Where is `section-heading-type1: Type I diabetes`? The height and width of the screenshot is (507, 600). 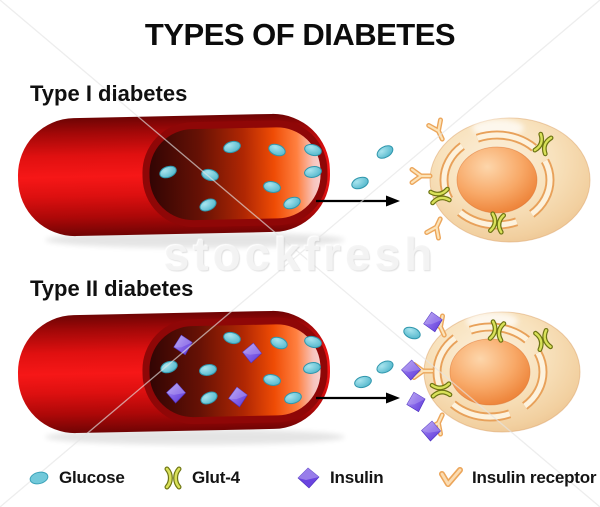 section-heading-type1: Type I diabetes is located at coordinates (109, 93).